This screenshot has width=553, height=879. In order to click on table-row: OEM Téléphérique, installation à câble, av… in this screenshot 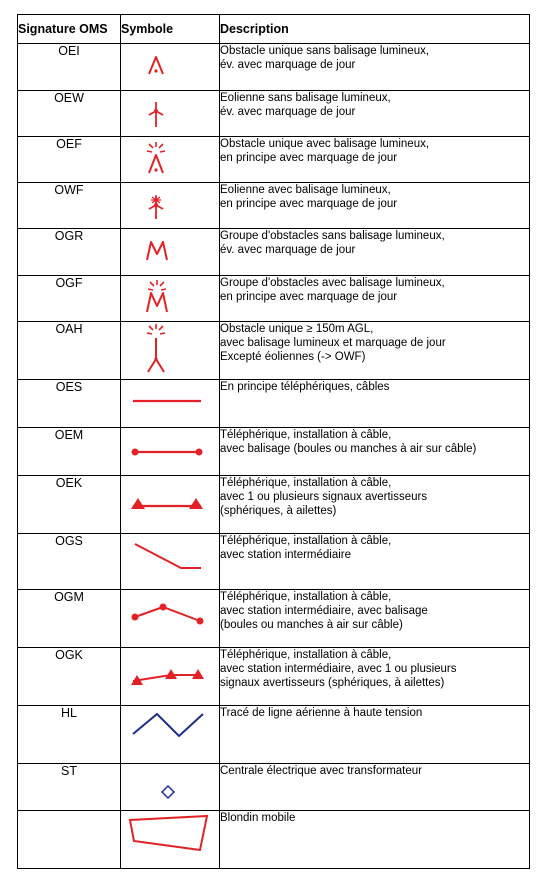, I will do `click(273, 451)`.